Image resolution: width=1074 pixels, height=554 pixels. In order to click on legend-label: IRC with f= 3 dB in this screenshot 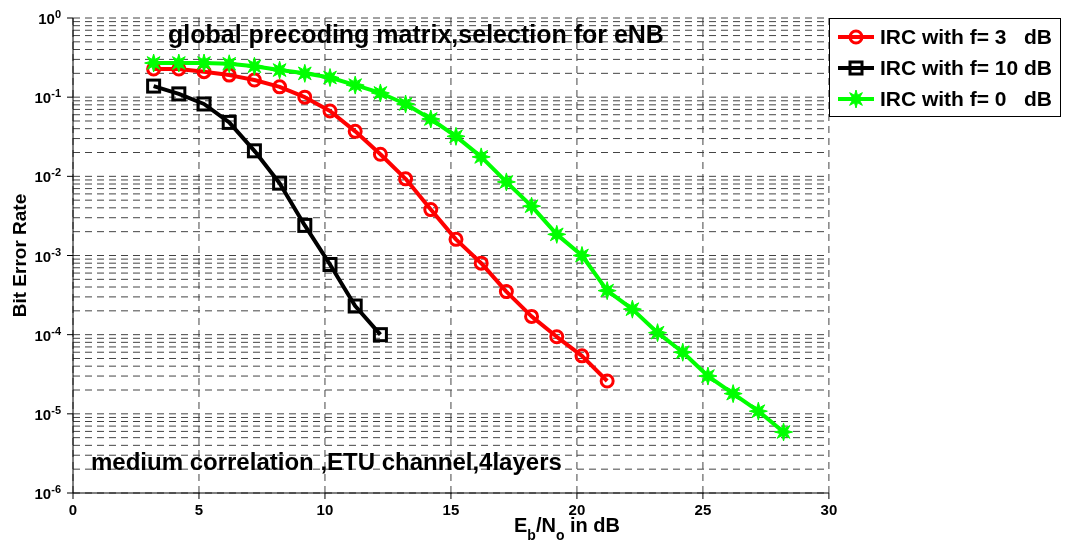, I will do `click(965, 36)`.